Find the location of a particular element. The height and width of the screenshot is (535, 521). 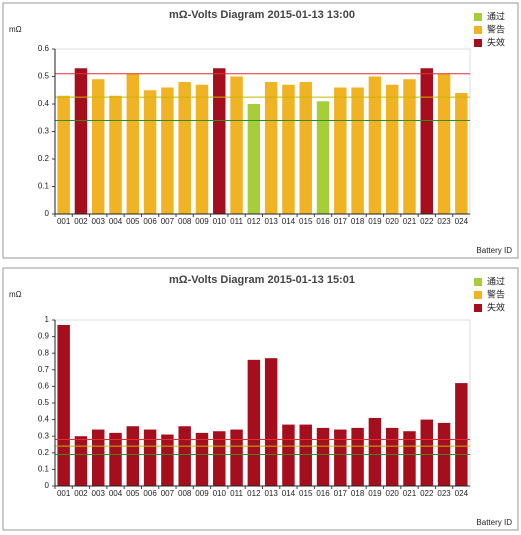

x-tick-label: 006 is located at coordinates (150, 493).